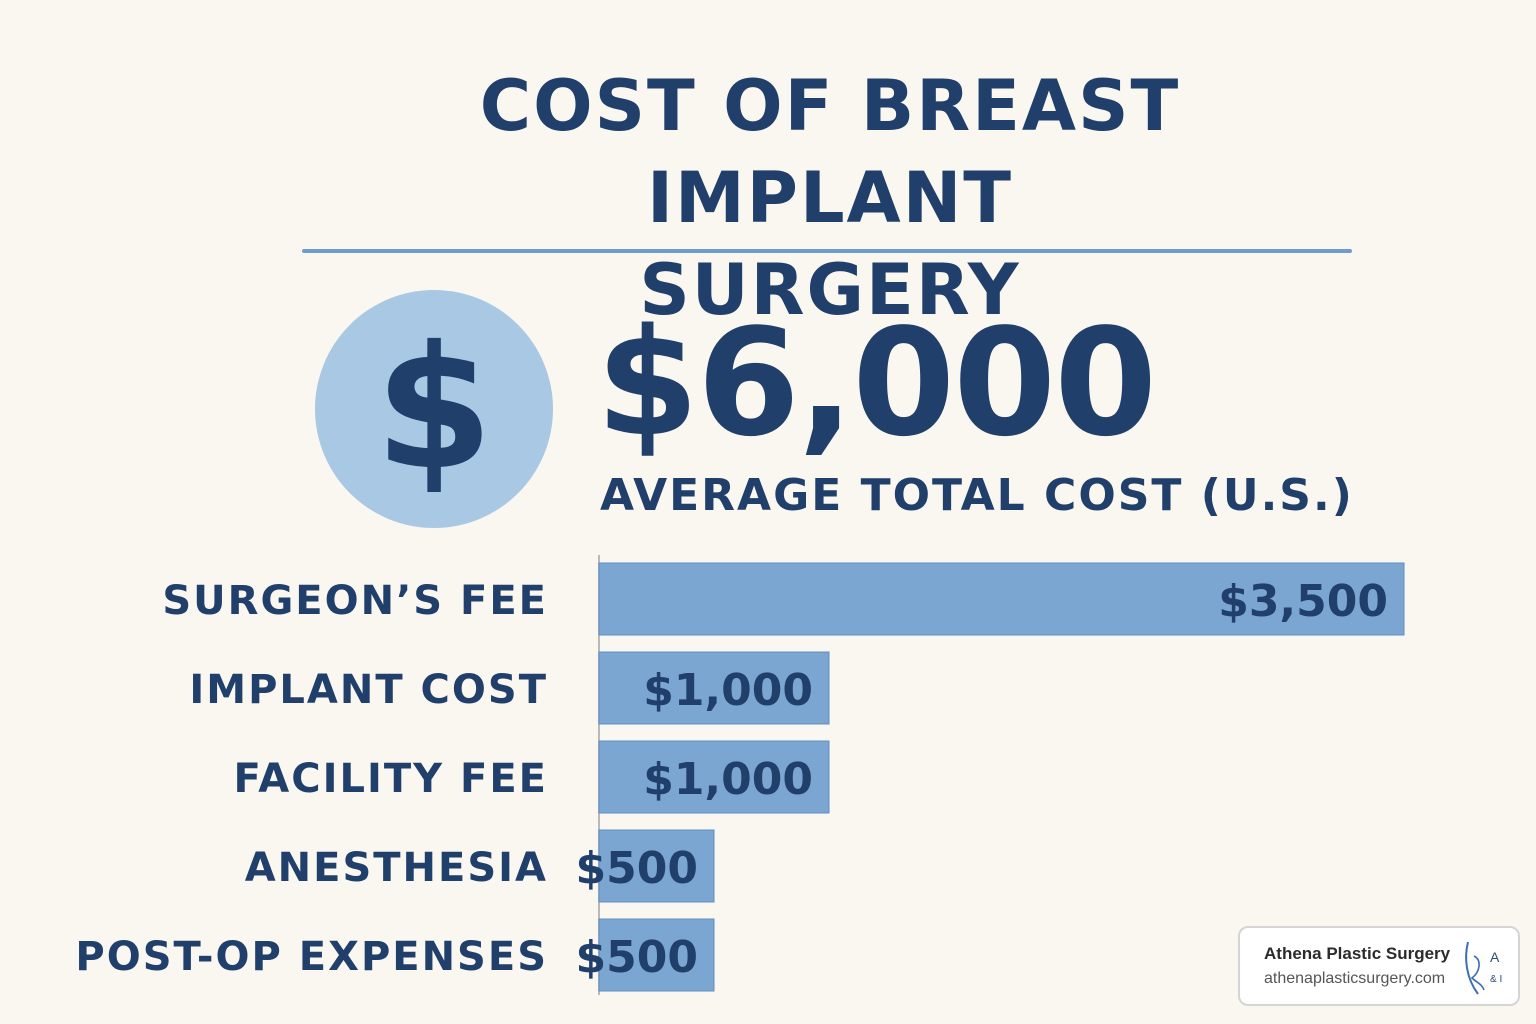  What do you see at coordinates (396, 868) in the screenshot?
I see `category-label: ANESTHESIA` at bounding box center [396, 868].